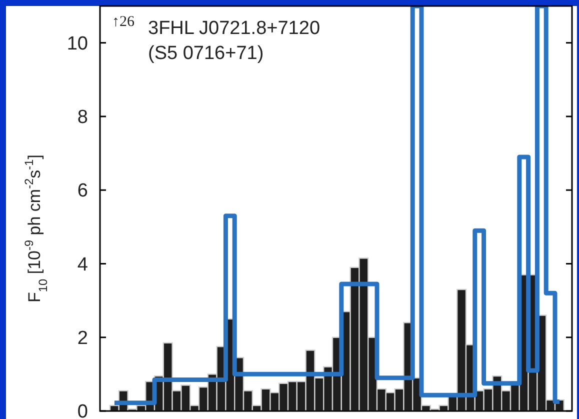 The height and width of the screenshot is (419, 579). I want to click on y-tick-label: 6, so click(82, 191).